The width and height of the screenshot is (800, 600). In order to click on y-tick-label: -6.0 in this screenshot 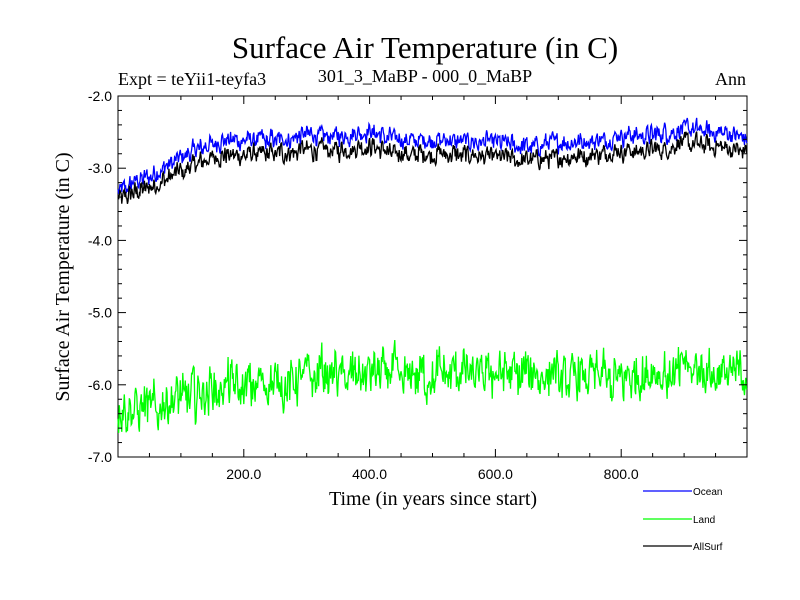, I will do `click(100, 385)`.